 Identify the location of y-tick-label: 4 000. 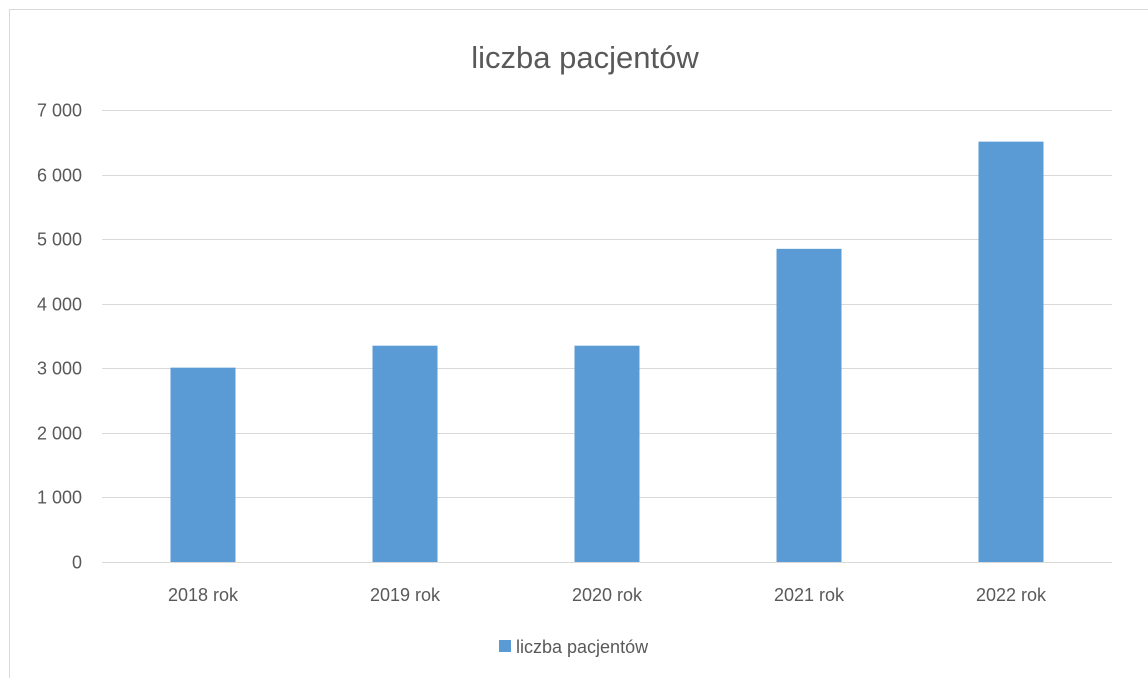
(59, 305).